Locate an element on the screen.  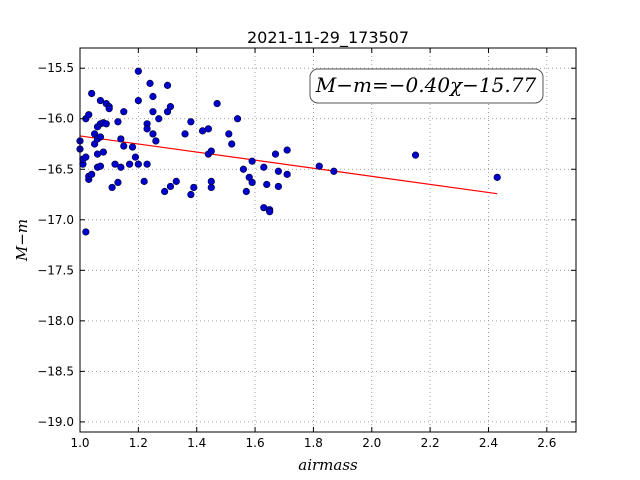
y-tick-label: −18.0 is located at coordinates (55, 321).